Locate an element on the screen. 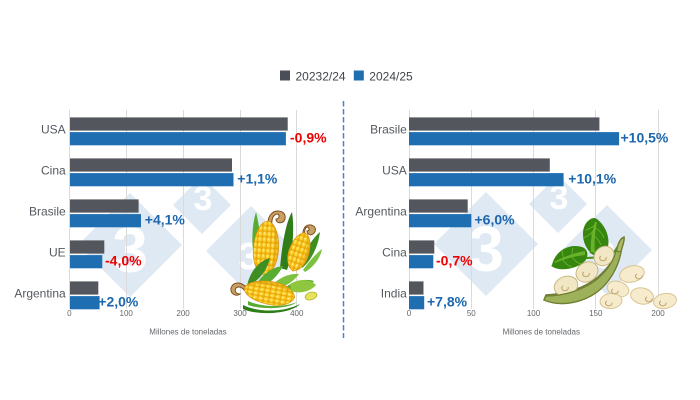 This screenshot has width=700, height=400. svg-text: +7,8% is located at coordinates (447, 302).